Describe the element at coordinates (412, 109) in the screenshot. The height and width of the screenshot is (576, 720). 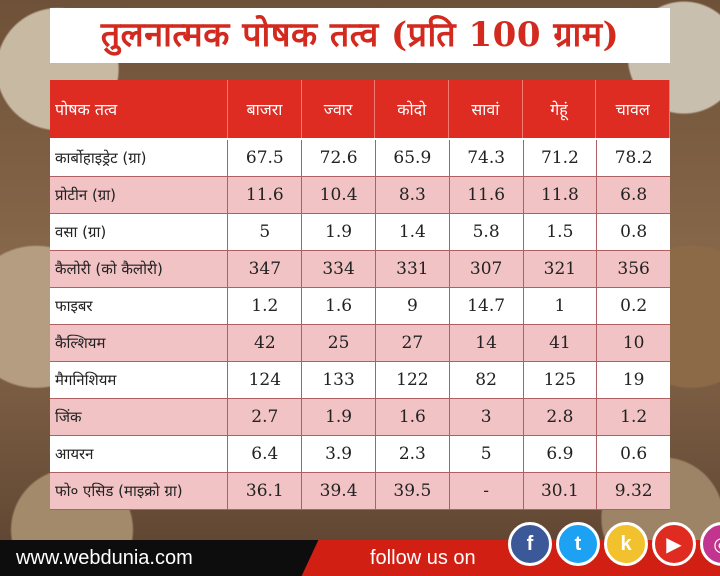
I see `header-kodo: कोदो` at that location.